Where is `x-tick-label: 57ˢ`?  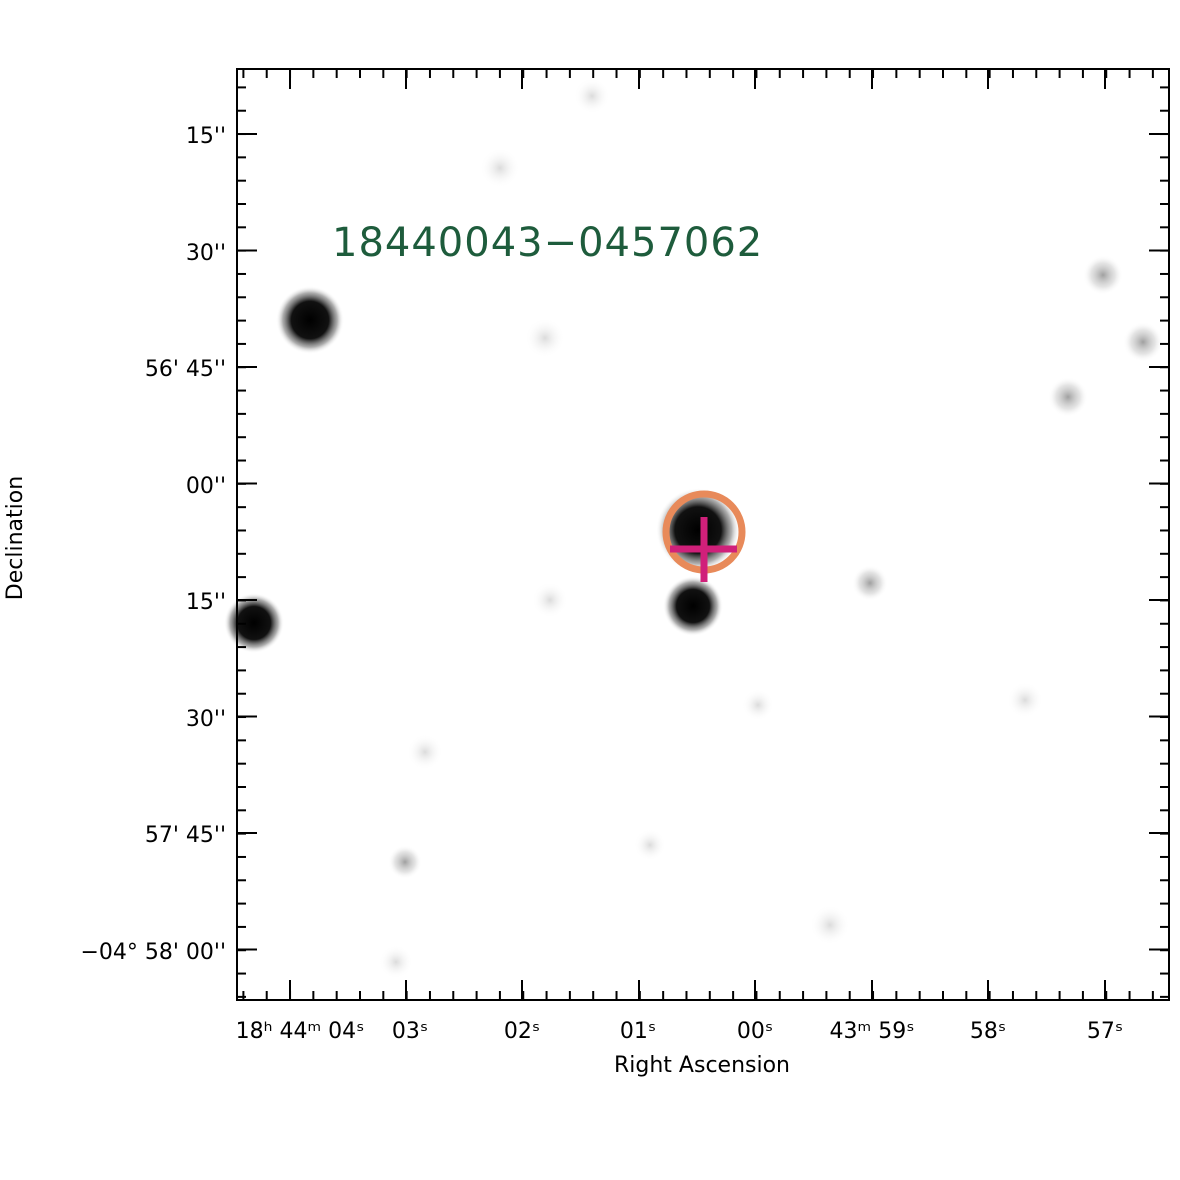
x-tick-label: 57ˢ is located at coordinates (1105, 1031).